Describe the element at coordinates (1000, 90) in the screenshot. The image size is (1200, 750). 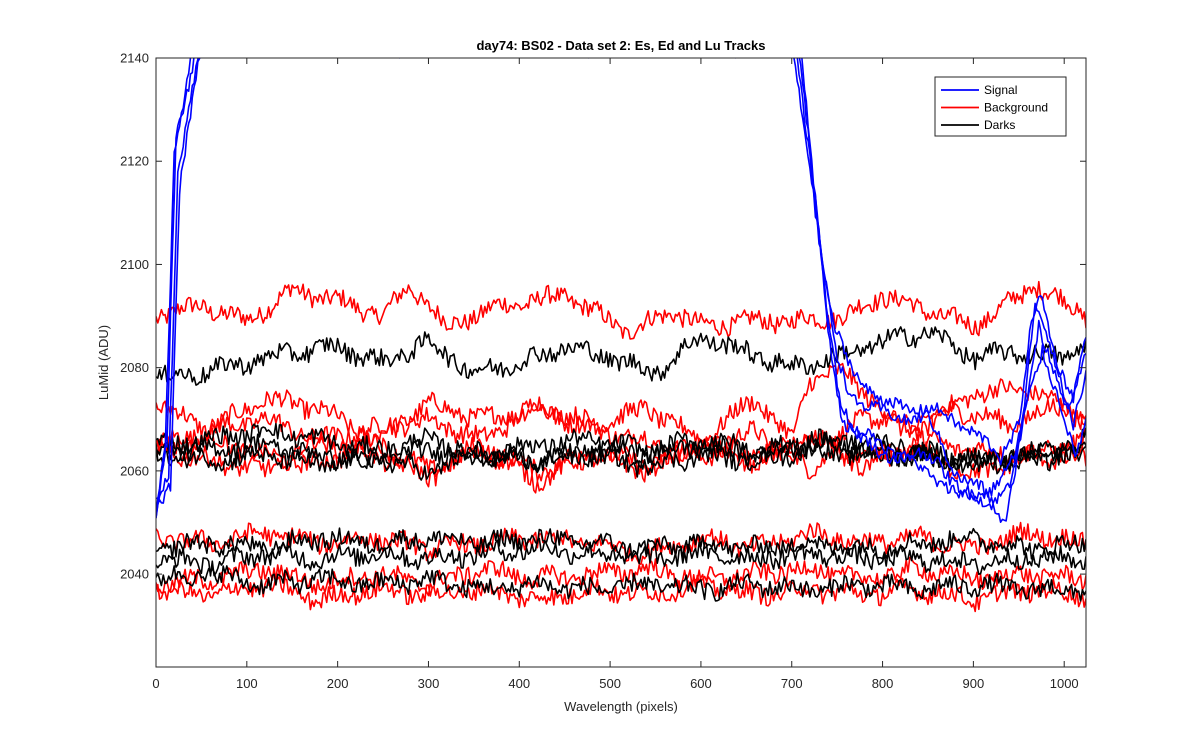
I see `legend-label-signal: Signal` at that location.